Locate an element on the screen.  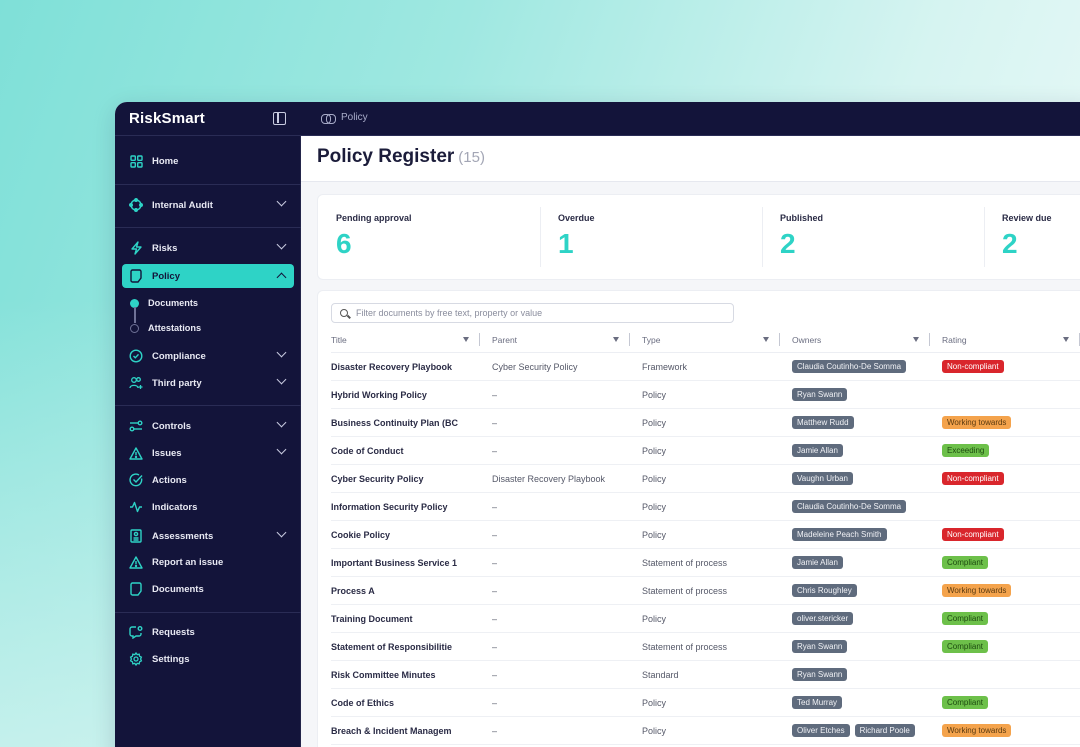
owner-chip: Oliver Etches is located at coordinates (821, 730).